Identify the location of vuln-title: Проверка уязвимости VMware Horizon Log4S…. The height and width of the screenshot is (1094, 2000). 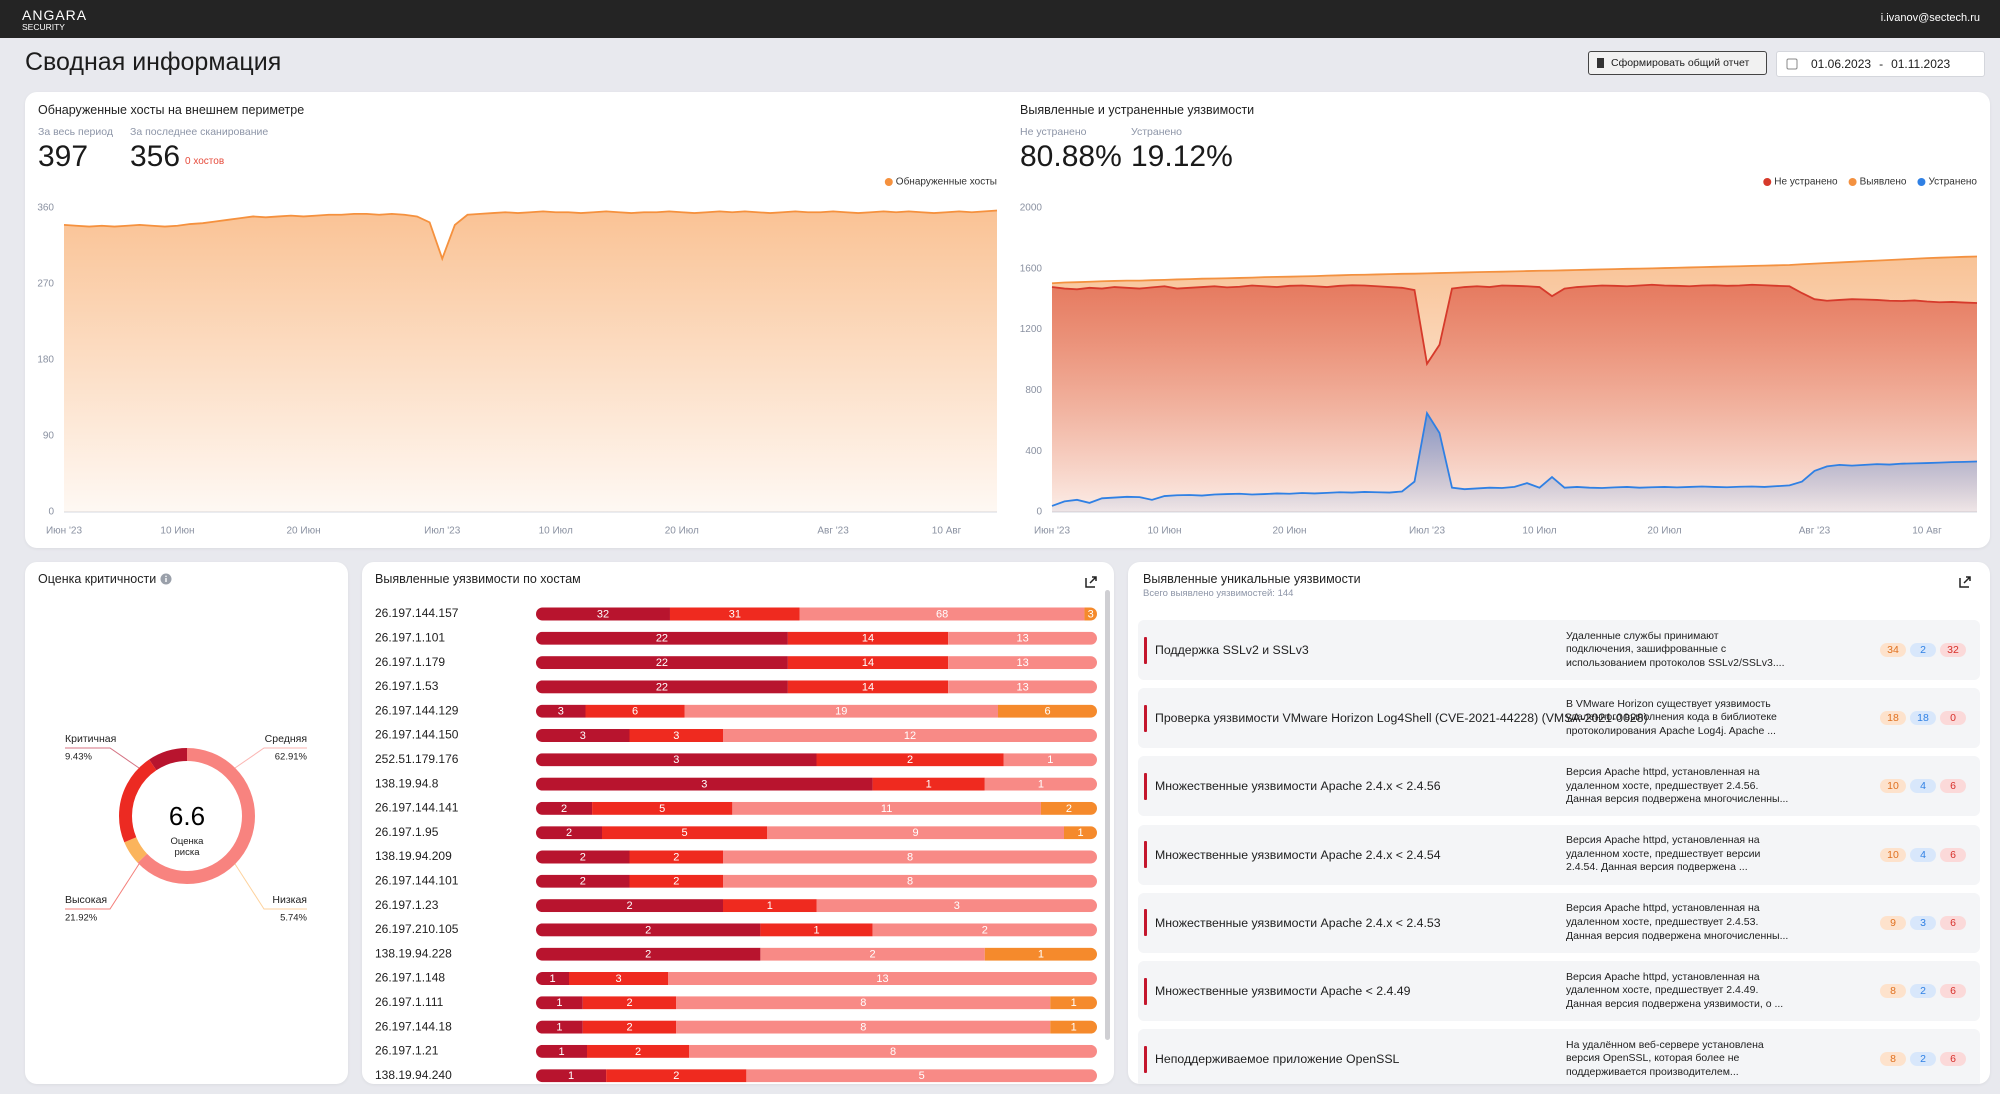
(1401, 718).